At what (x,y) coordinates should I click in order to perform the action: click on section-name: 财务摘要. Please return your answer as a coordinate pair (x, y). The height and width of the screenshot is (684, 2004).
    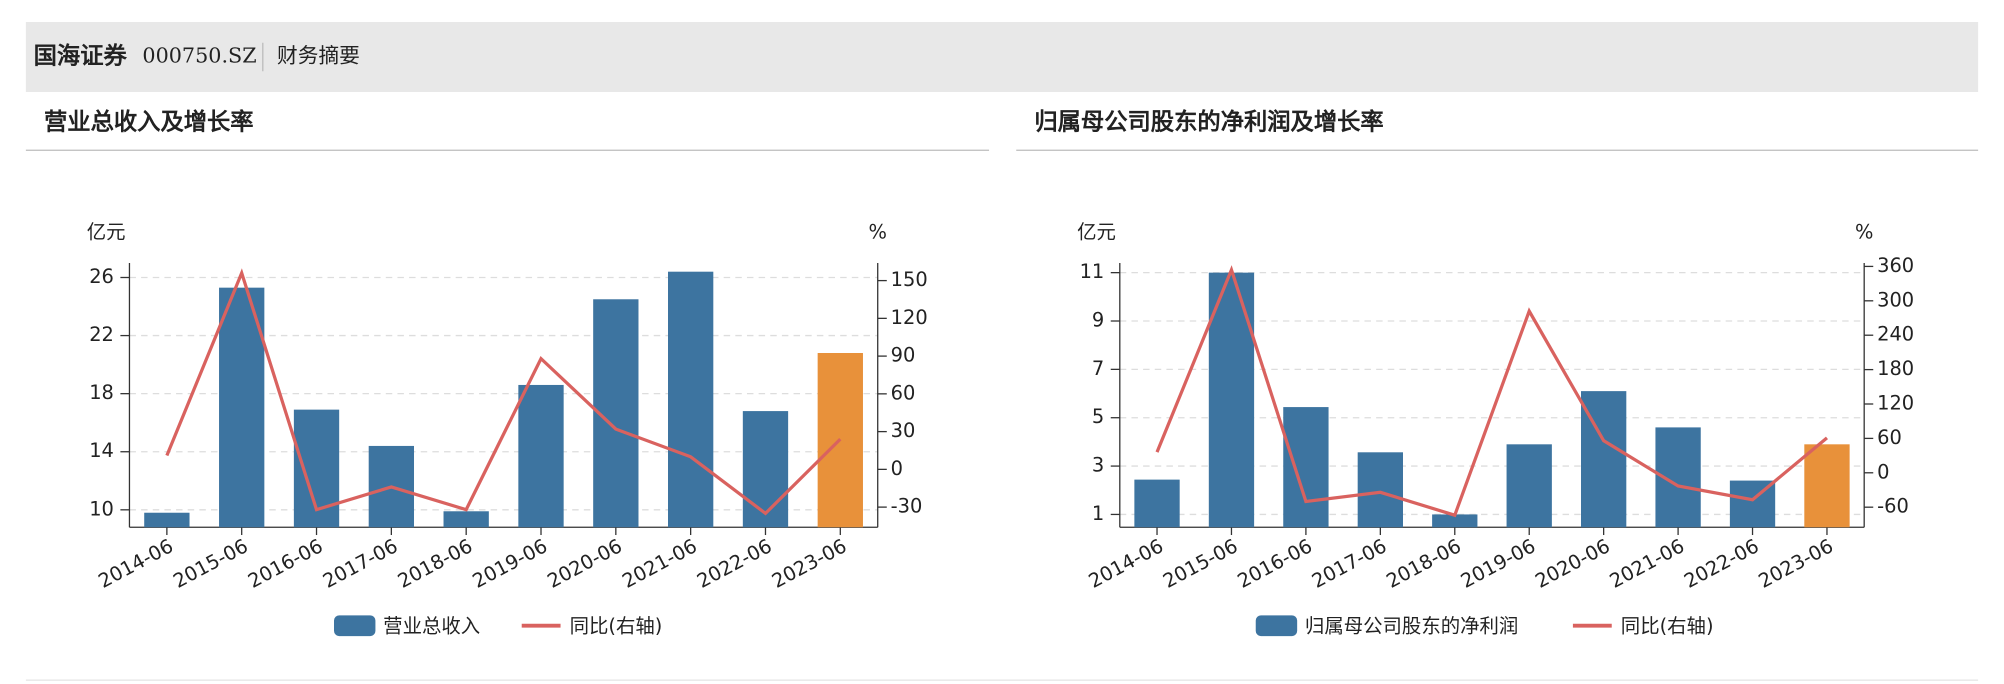
    Looking at the image, I should click on (318, 55).